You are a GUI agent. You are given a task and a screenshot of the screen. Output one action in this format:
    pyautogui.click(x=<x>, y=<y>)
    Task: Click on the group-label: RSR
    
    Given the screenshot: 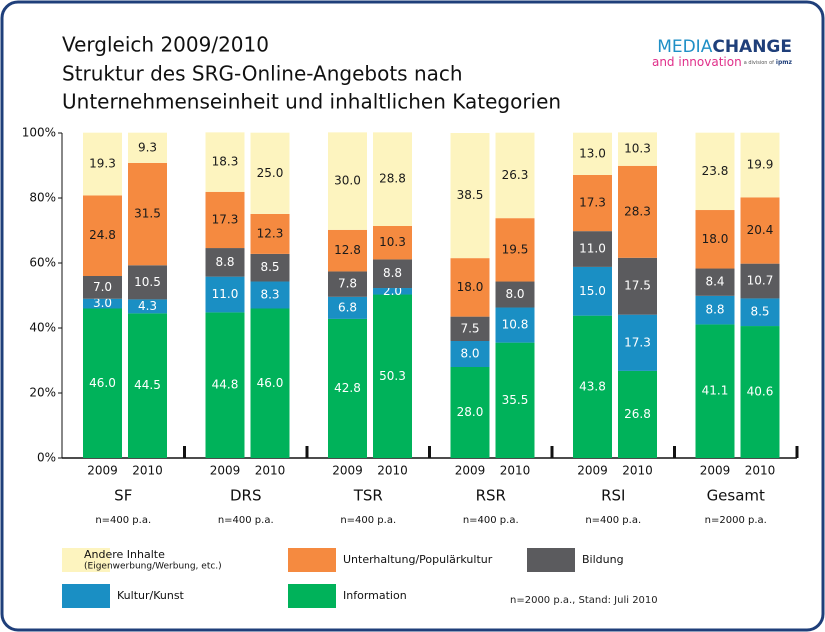 What is the action you would take?
    pyautogui.click(x=491, y=496)
    